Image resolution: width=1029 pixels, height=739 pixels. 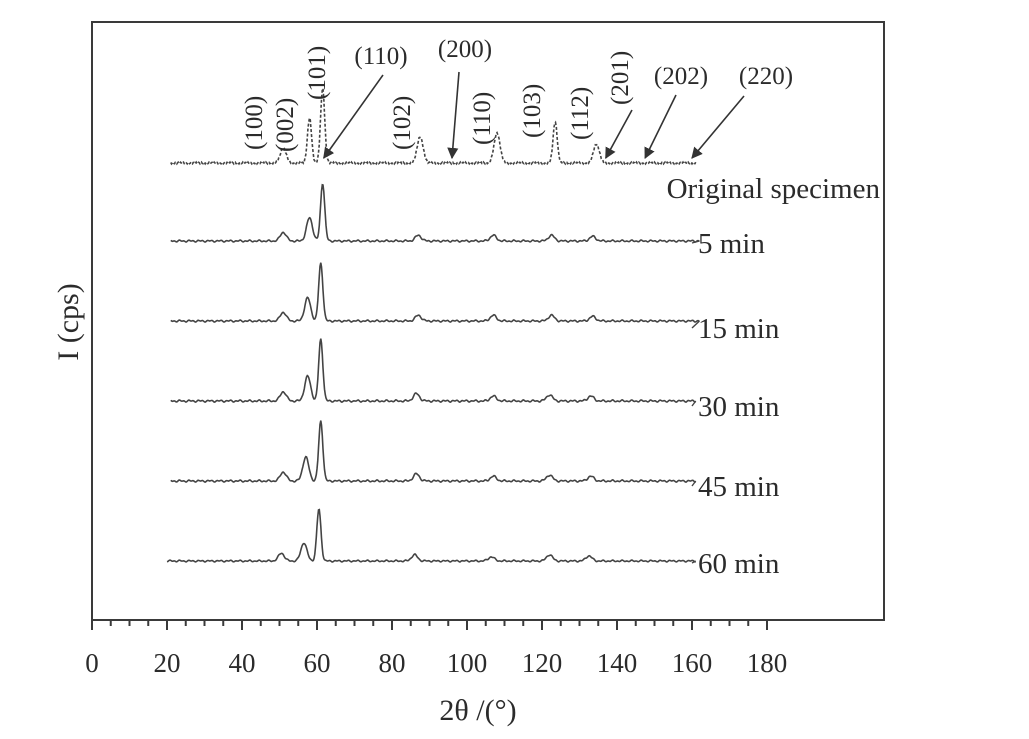 I want to click on peak-label: (103), so click(x=532, y=111).